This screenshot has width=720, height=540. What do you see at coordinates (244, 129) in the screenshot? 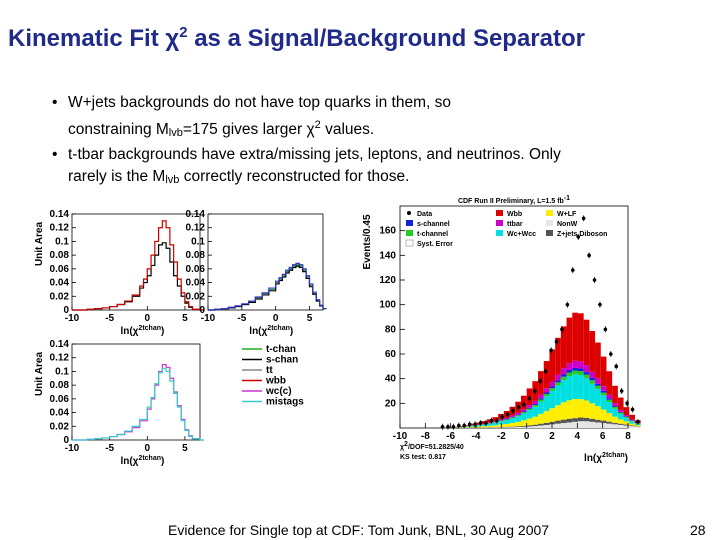
I see `bullet-1-b2: =175 gives larger` at bounding box center [244, 129].